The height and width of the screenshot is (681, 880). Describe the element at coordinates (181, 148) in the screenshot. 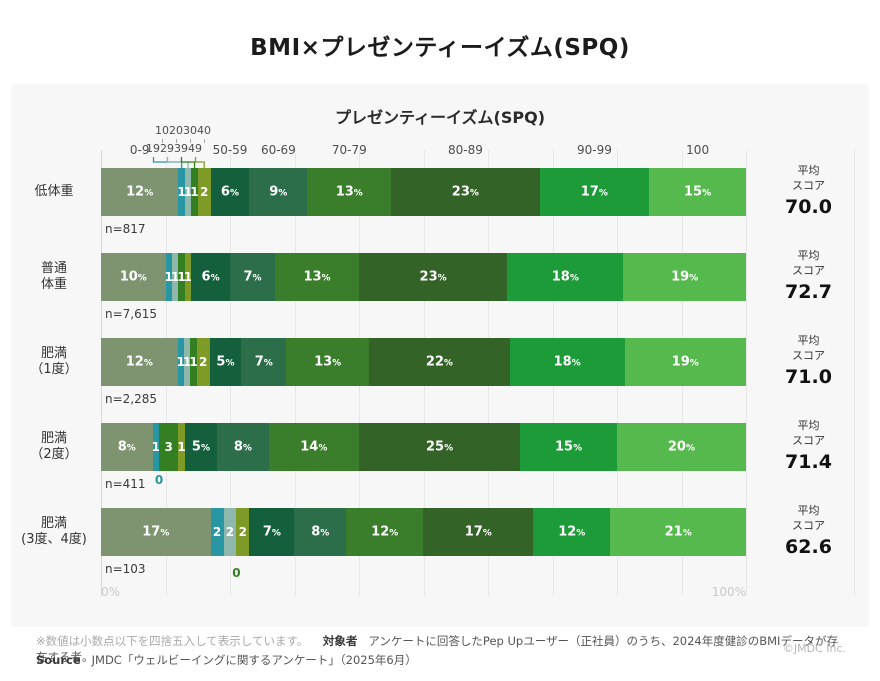

I see `band-header-bottom: 39` at that location.